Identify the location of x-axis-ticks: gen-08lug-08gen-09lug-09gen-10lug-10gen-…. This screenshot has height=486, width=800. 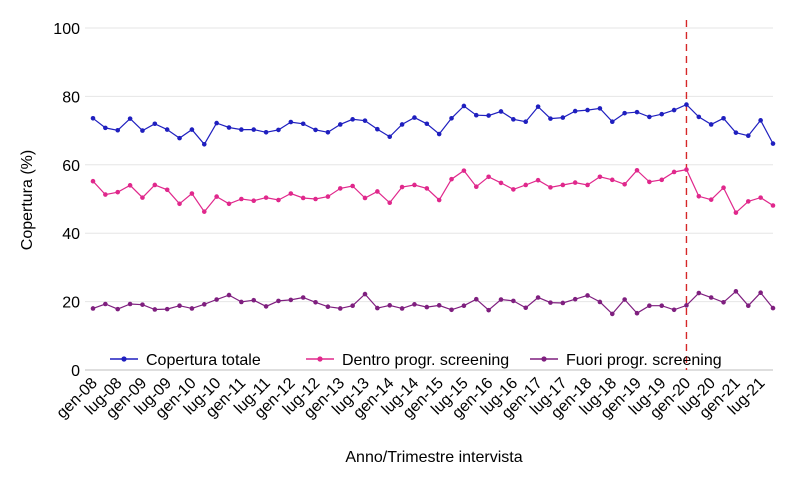
(411, 398).